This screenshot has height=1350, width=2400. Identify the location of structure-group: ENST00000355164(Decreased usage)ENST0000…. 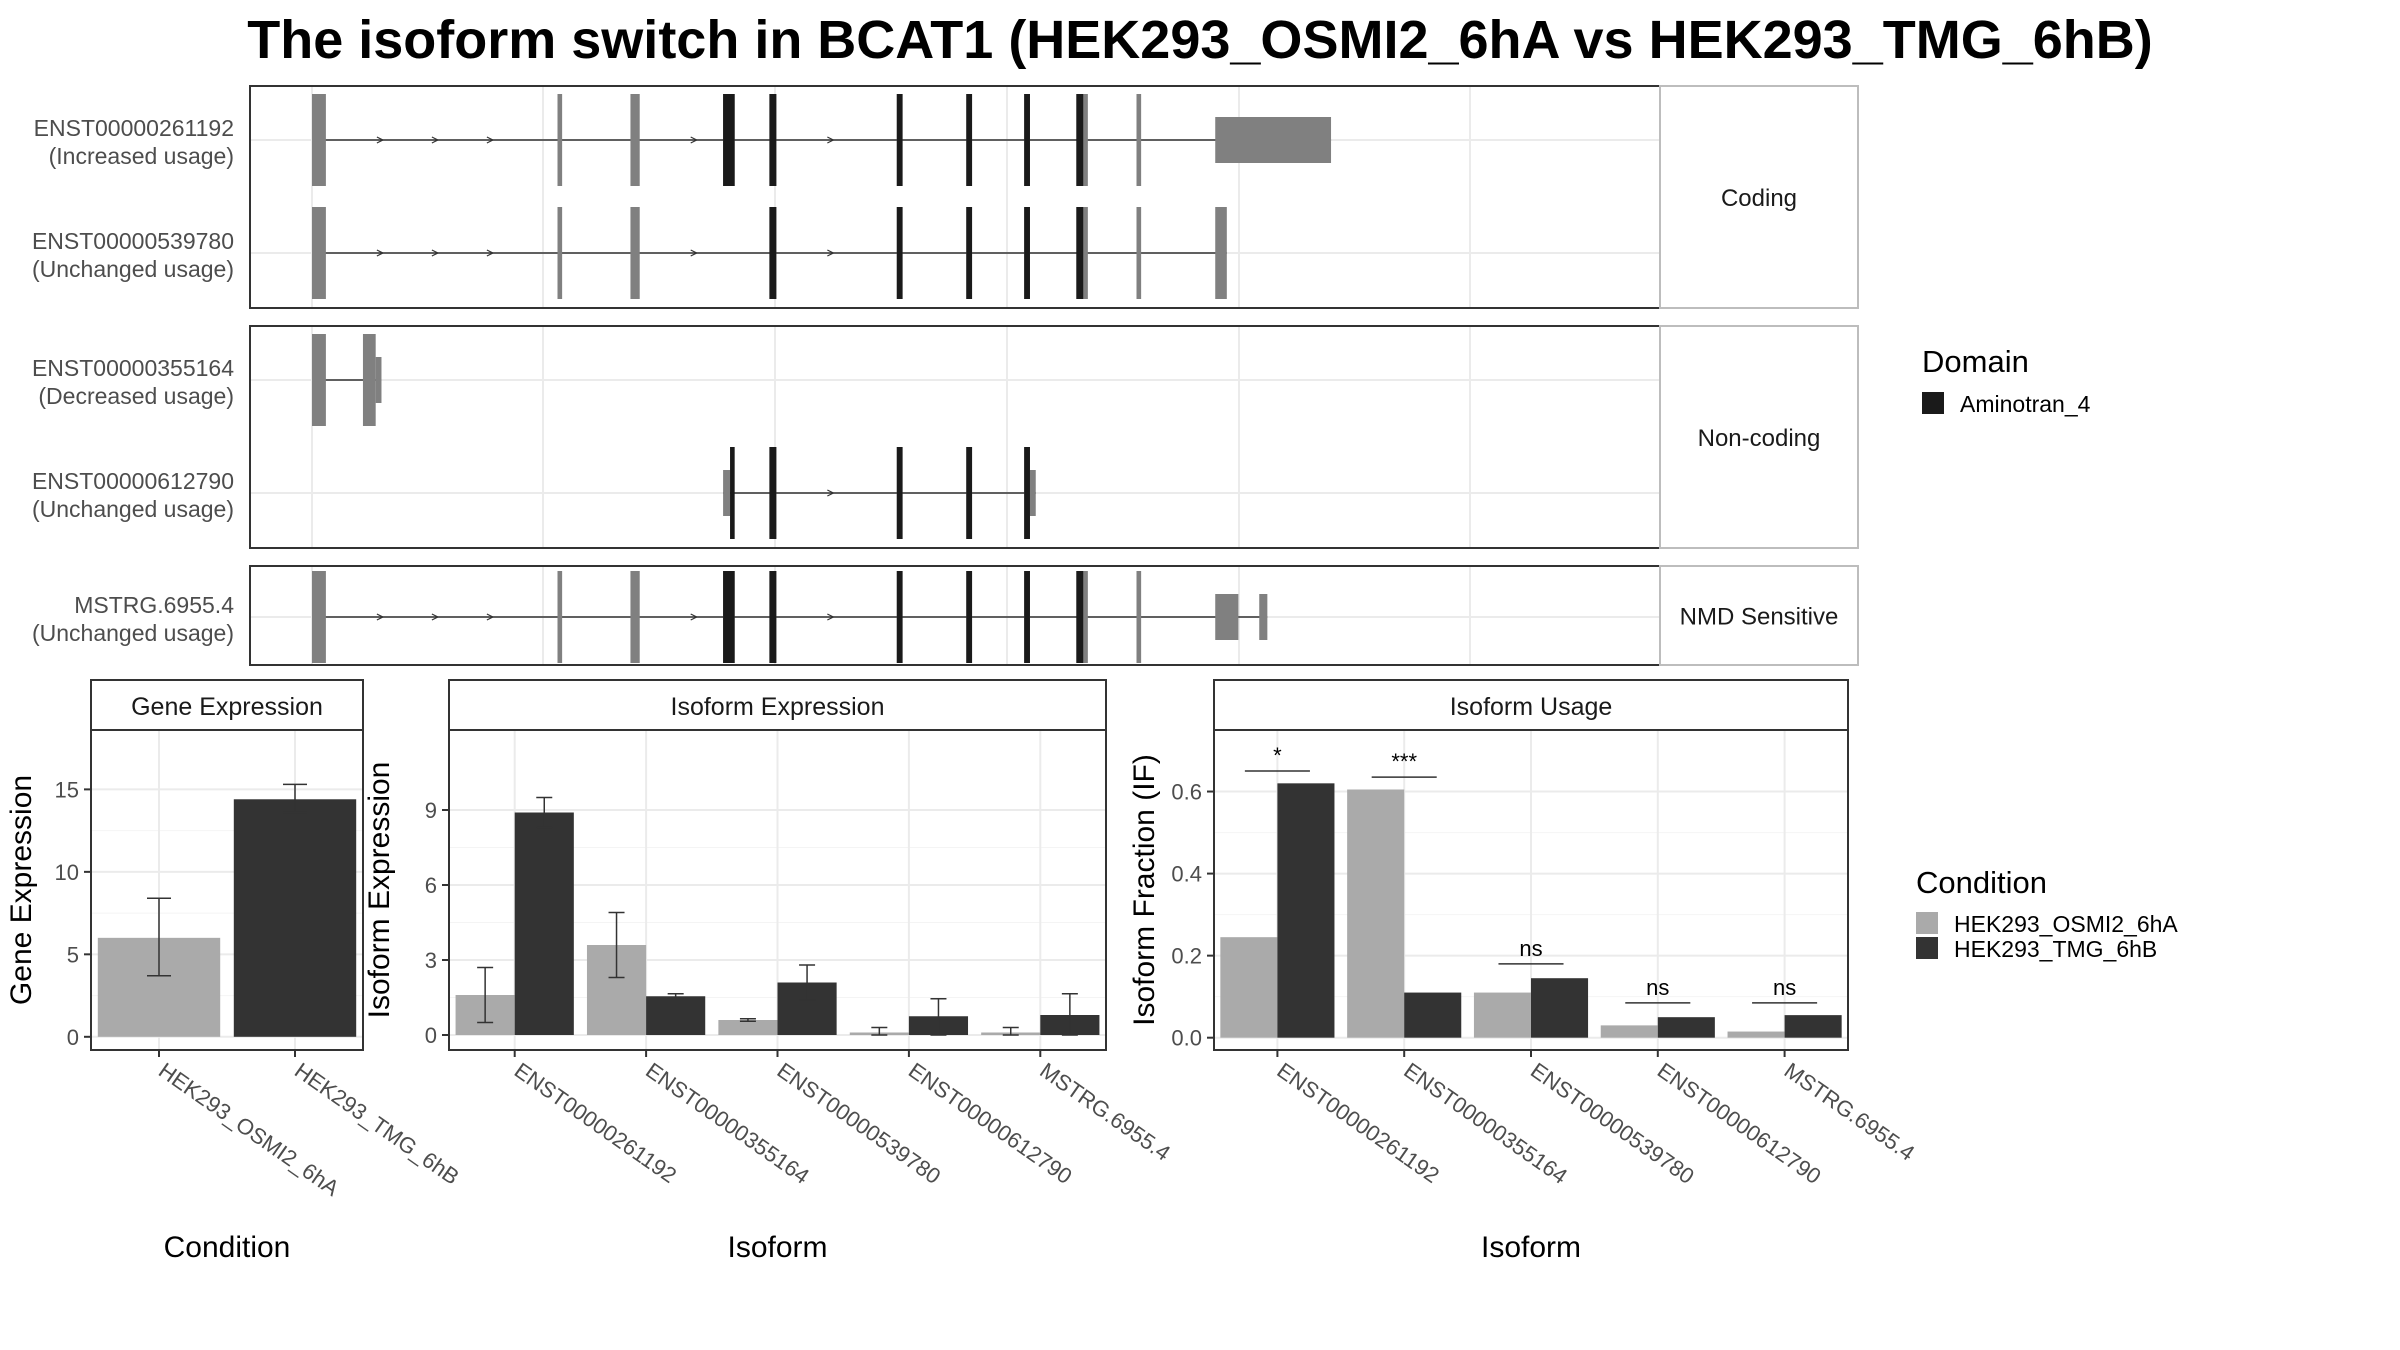
(945, 437).